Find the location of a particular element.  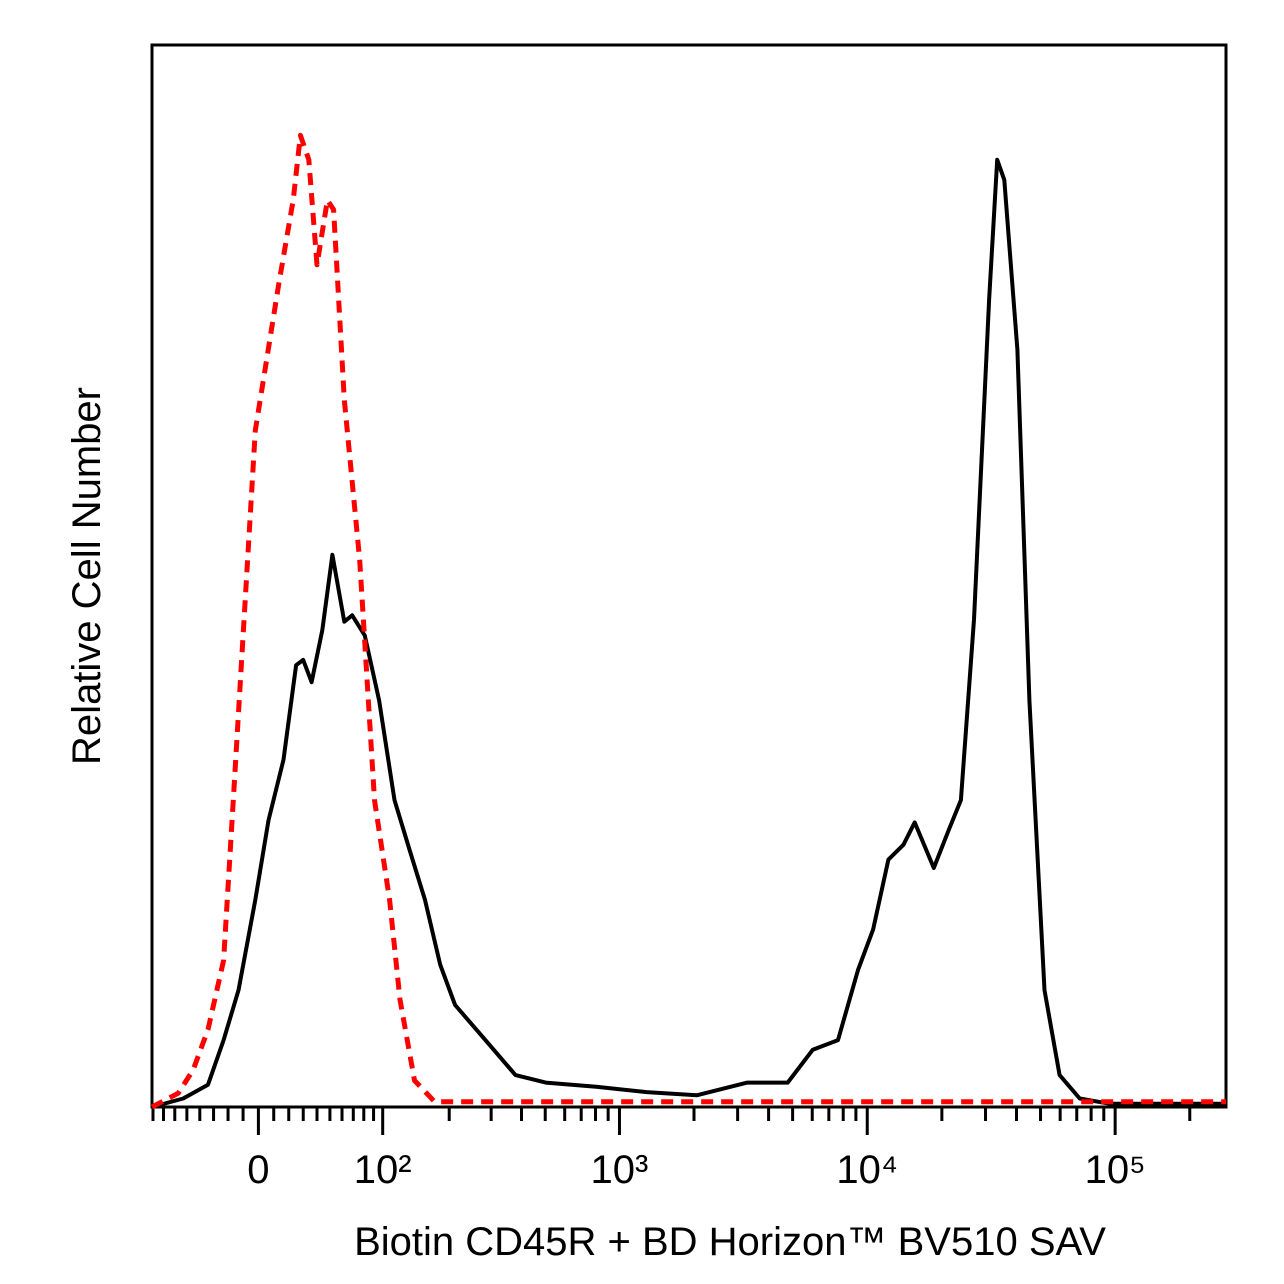

x-tick-label: 10² is located at coordinates (383, 1170).